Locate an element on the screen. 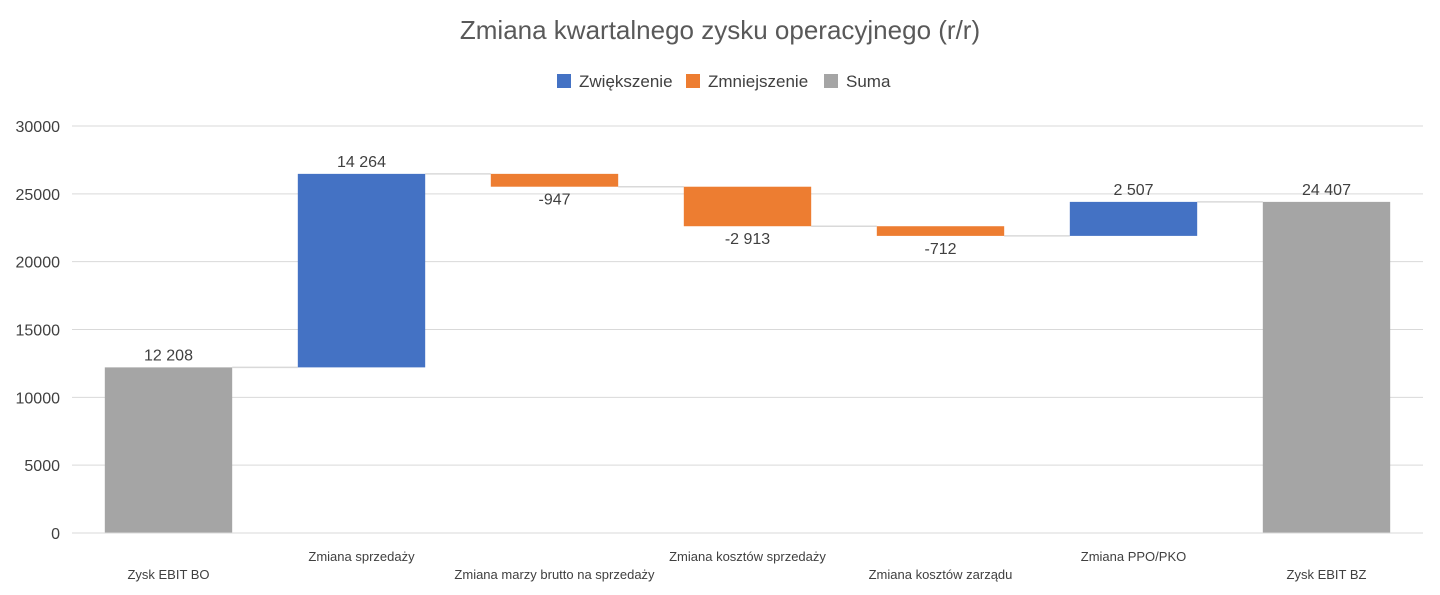 This screenshot has height=595, width=1440. legend-item-increase: Zwiększenie is located at coordinates (615, 81).